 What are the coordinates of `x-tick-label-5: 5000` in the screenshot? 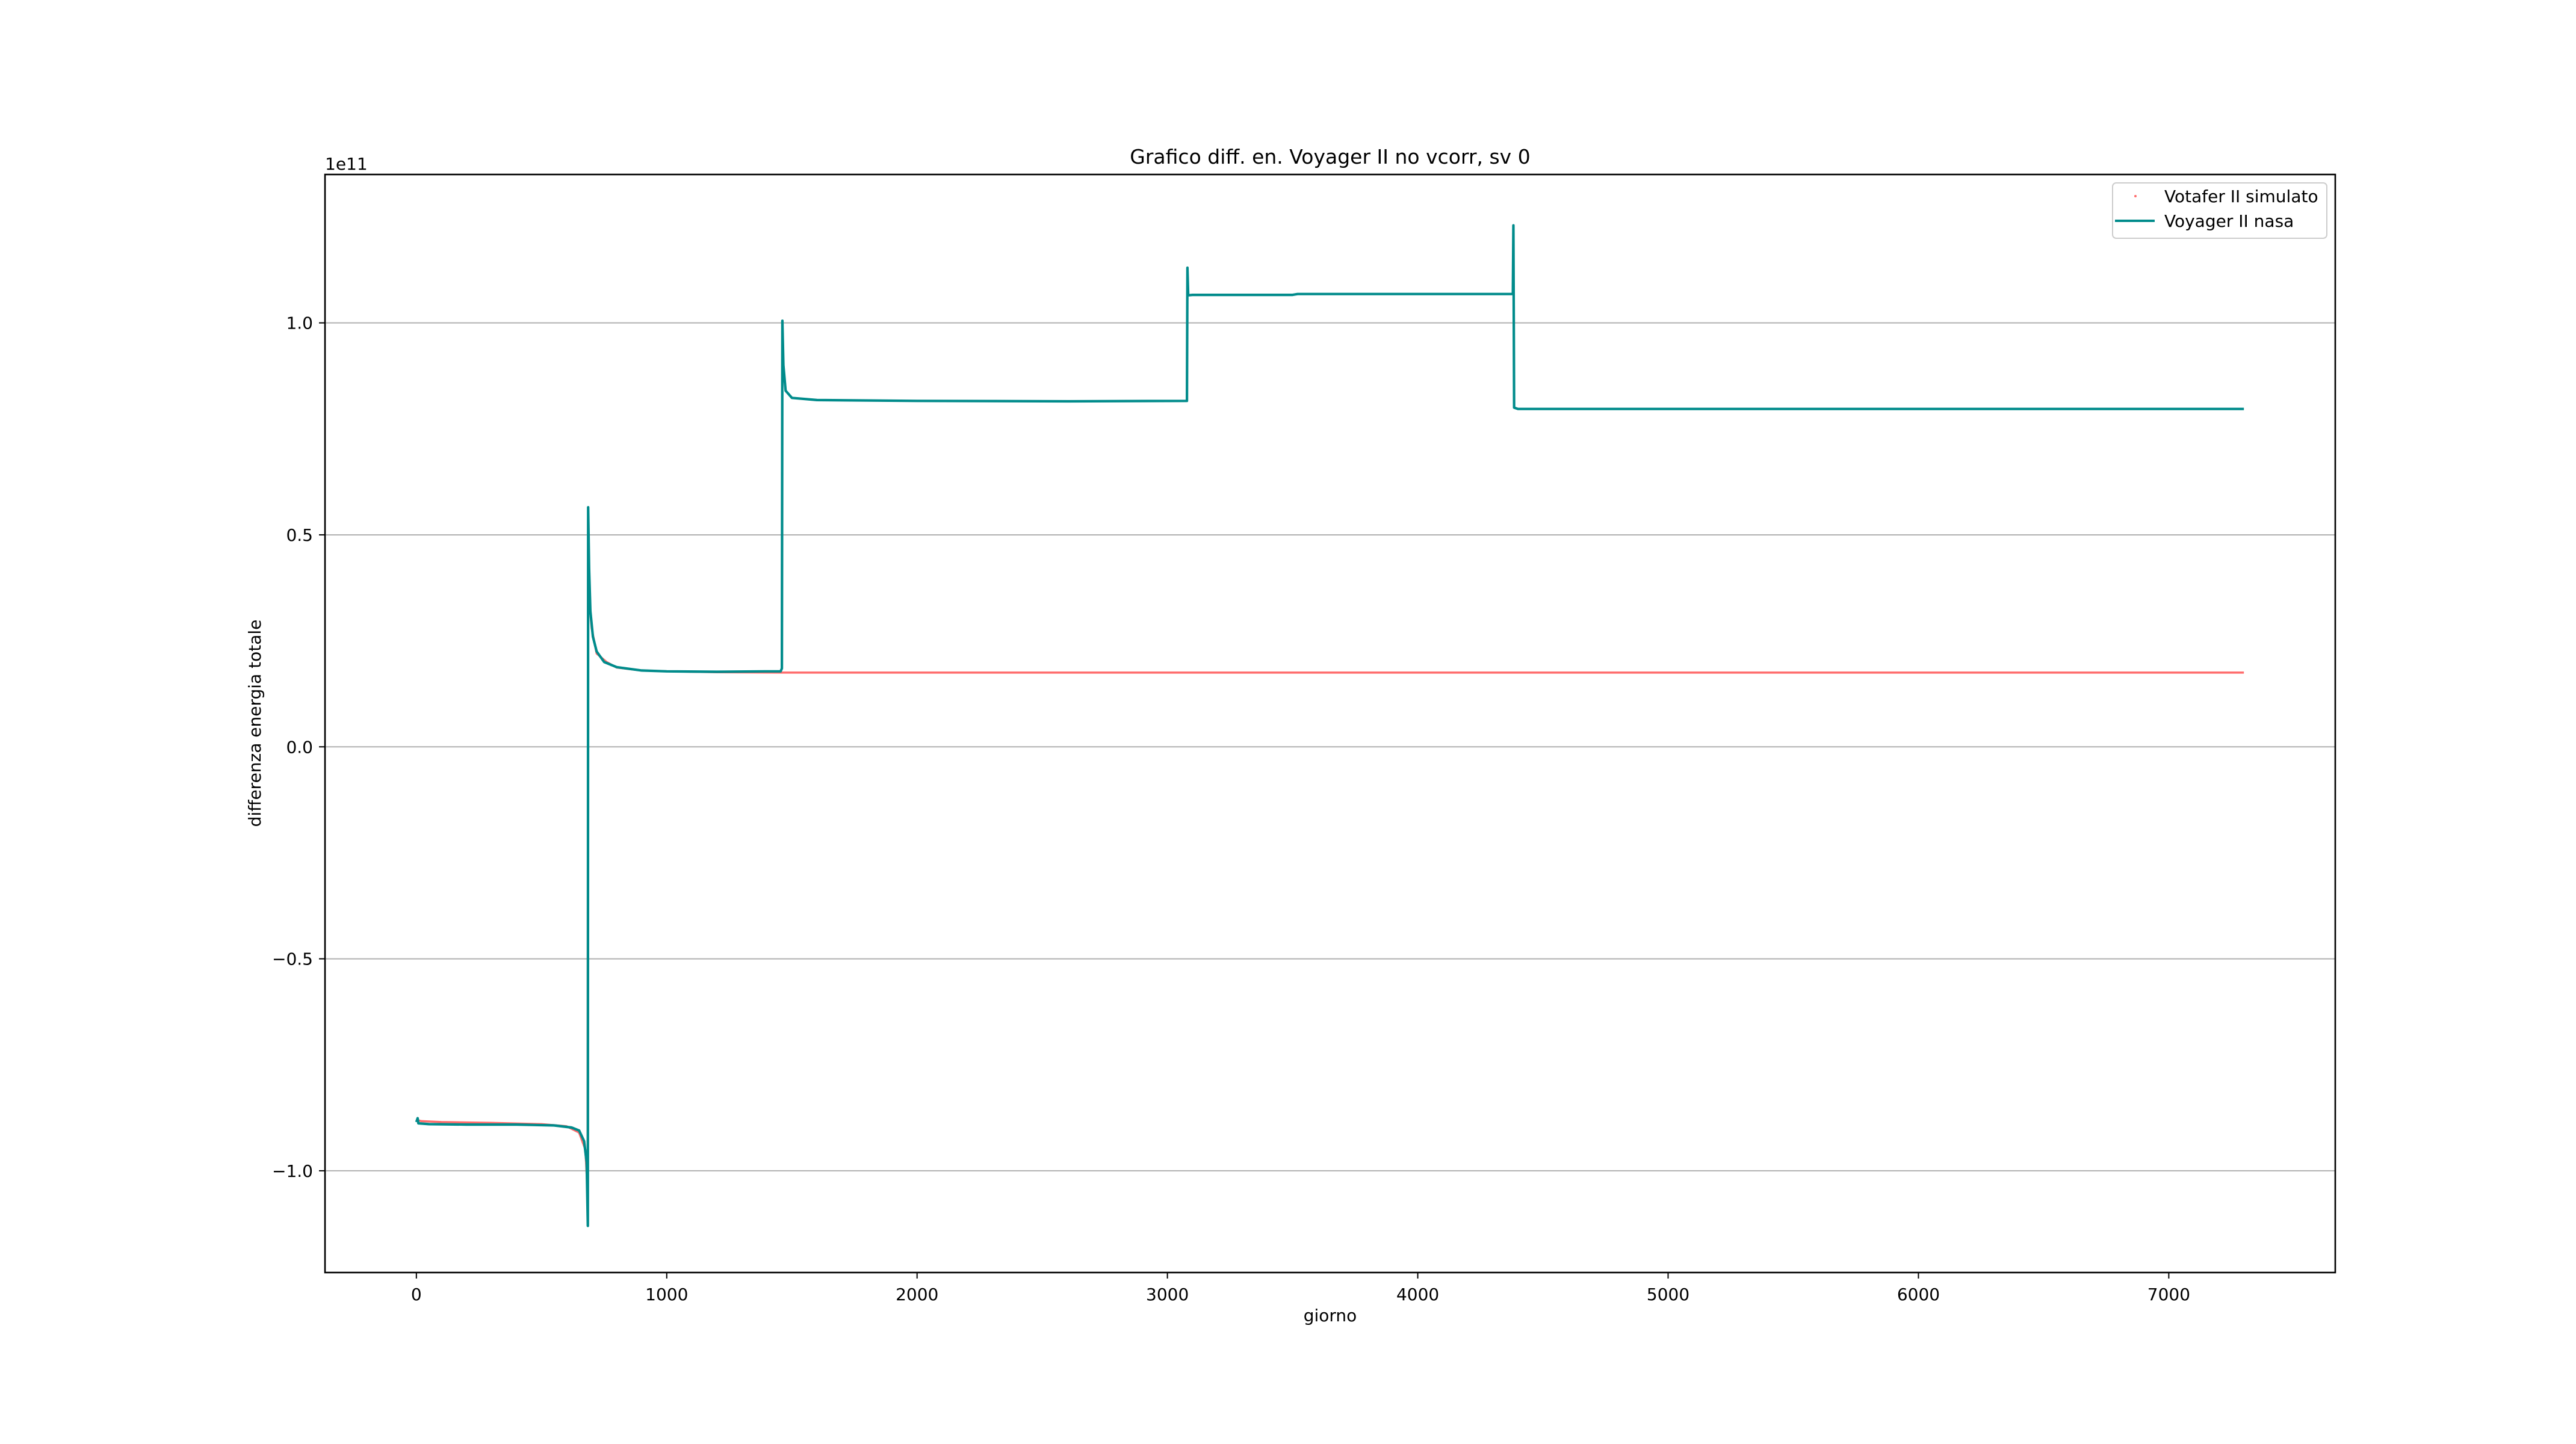 It's located at (1668, 1294).